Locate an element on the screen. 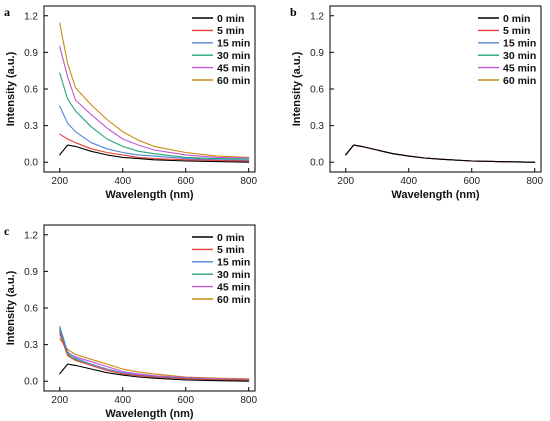 The height and width of the screenshot is (421, 550). panel-letter: a is located at coordinates (7, 12).